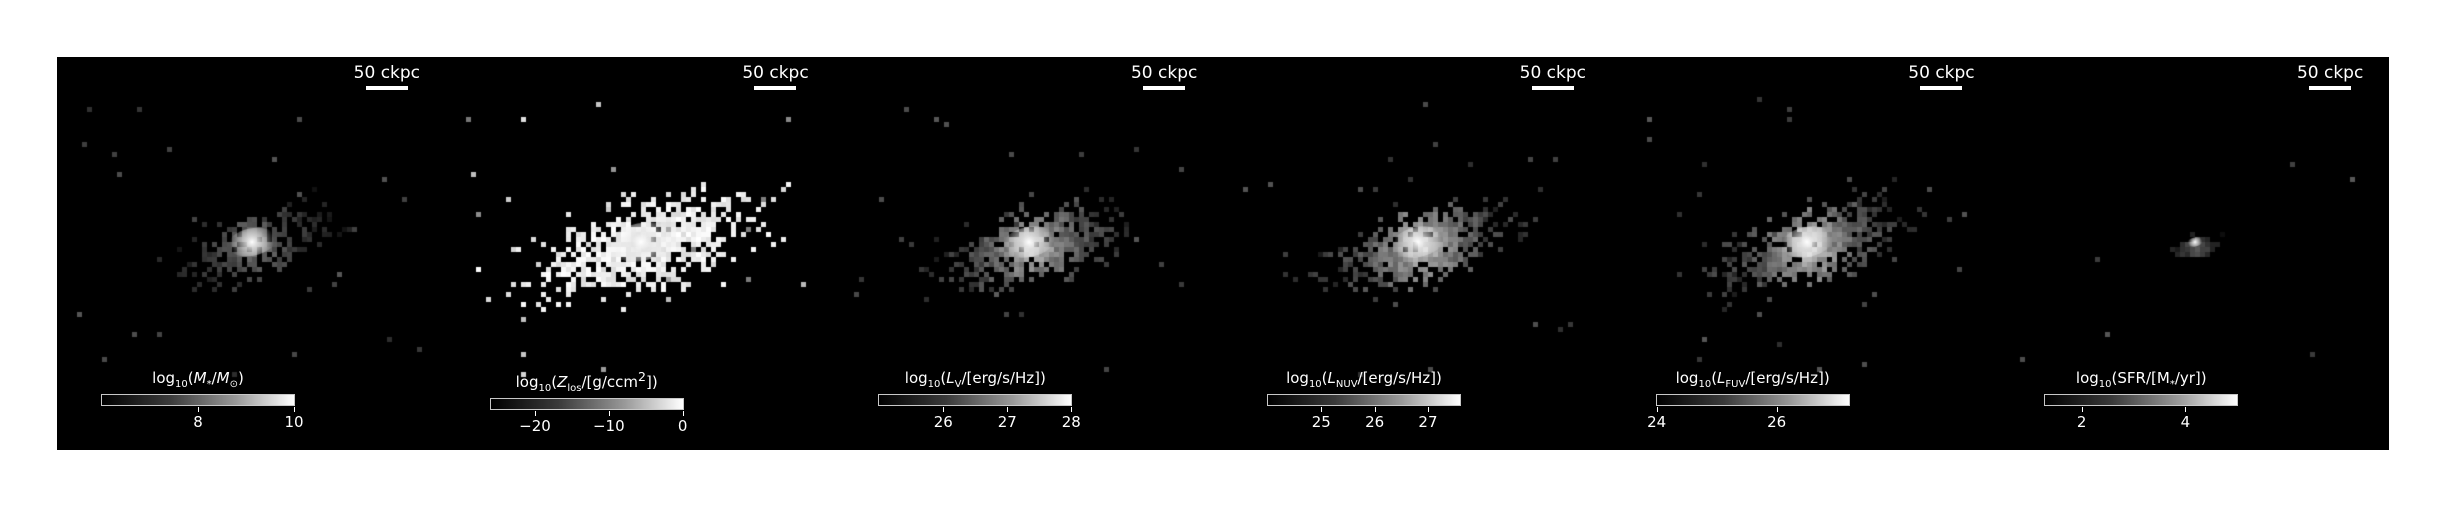  I want to click on colorbar-gradient: 8 10, so click(202, 412).